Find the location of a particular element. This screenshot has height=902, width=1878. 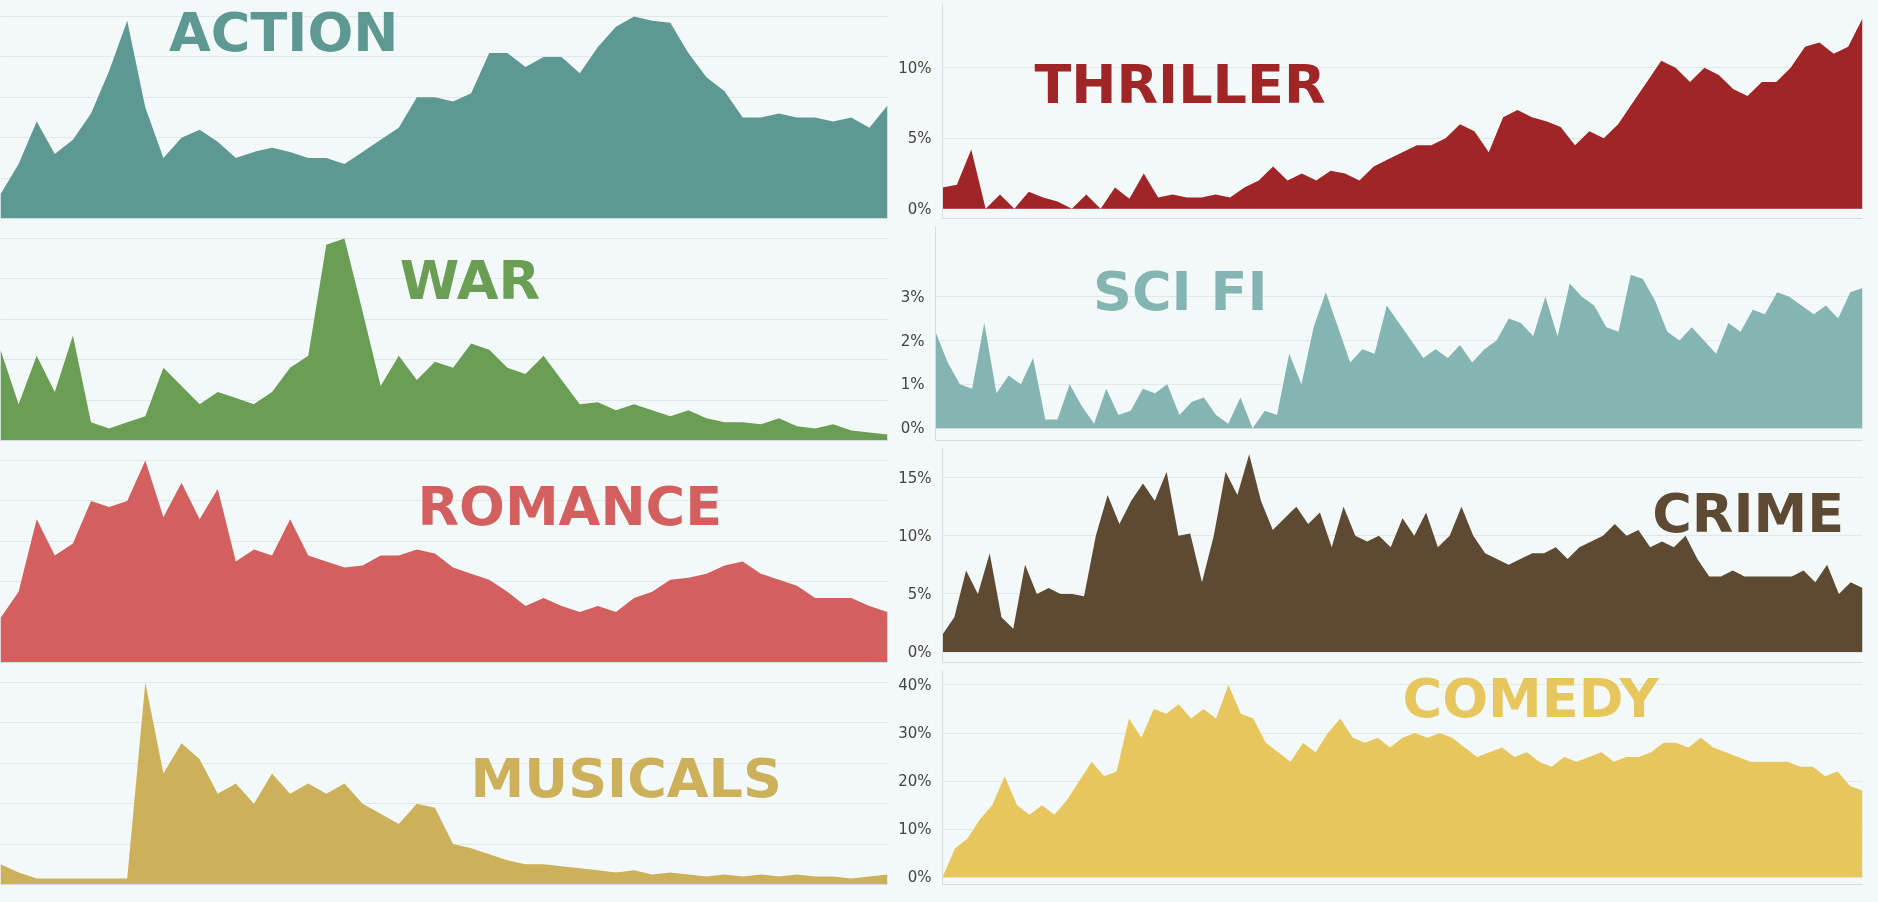

text: THRILLER is located at coordinates (1180, 84).